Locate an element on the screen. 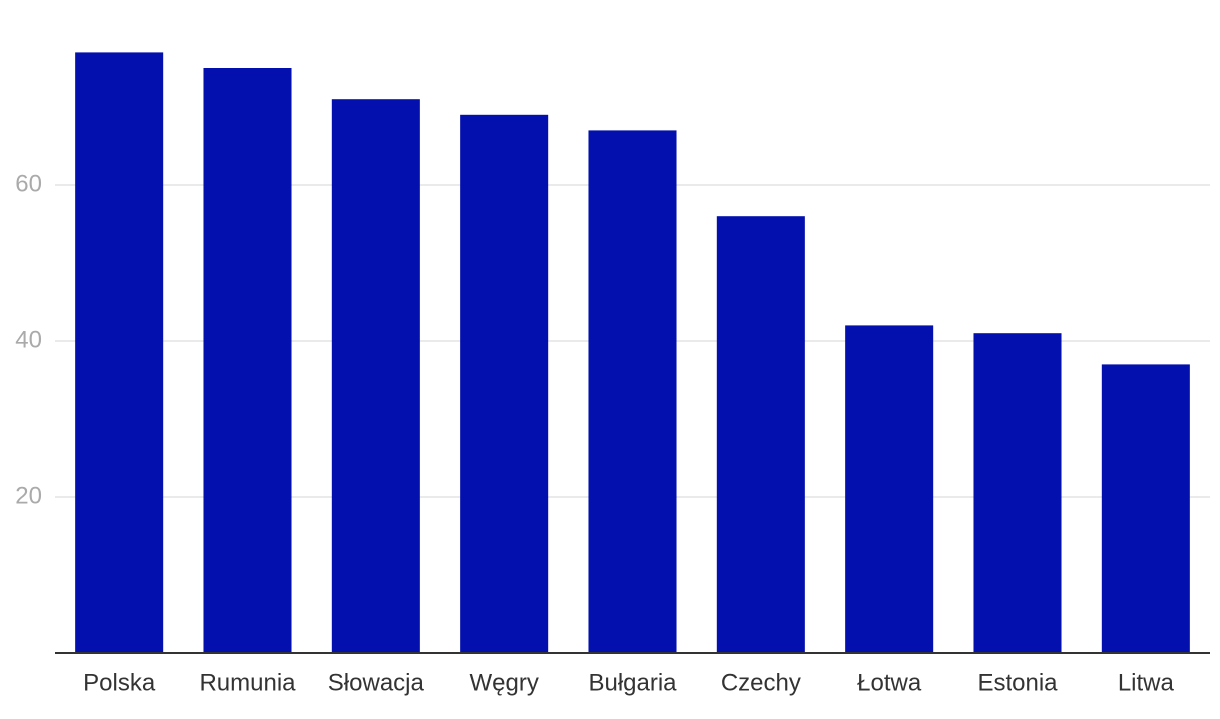  x-tick-label: Łotwa is located at coordinates (889, 682).